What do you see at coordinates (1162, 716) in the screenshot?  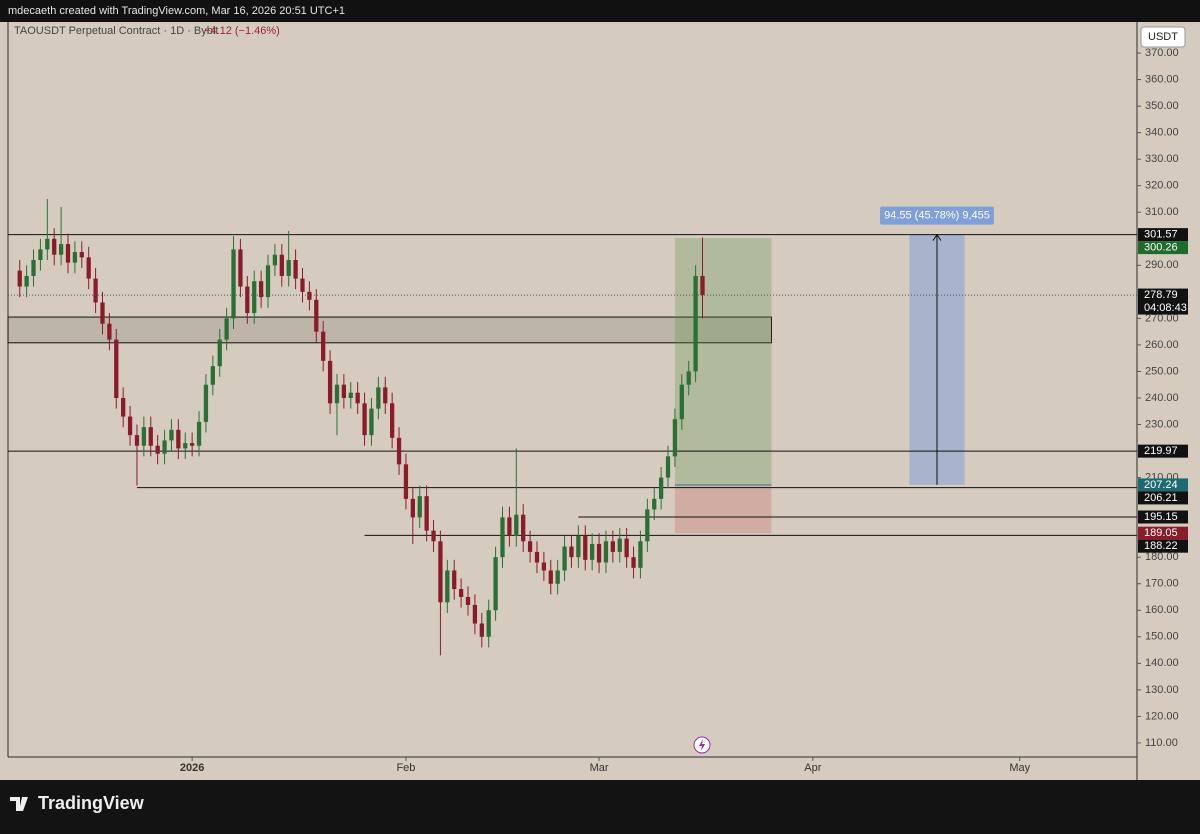 I see `y-tick-label: 120.00` at bounding box center [1162, 716].